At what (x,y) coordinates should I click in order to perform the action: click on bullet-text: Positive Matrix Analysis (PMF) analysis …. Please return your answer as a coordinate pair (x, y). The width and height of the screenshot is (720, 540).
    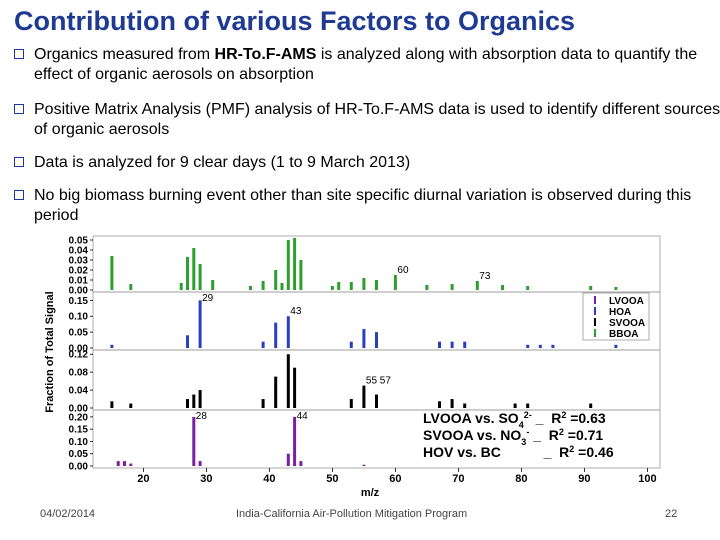
    Looking at the image, I should click on (377, 119).